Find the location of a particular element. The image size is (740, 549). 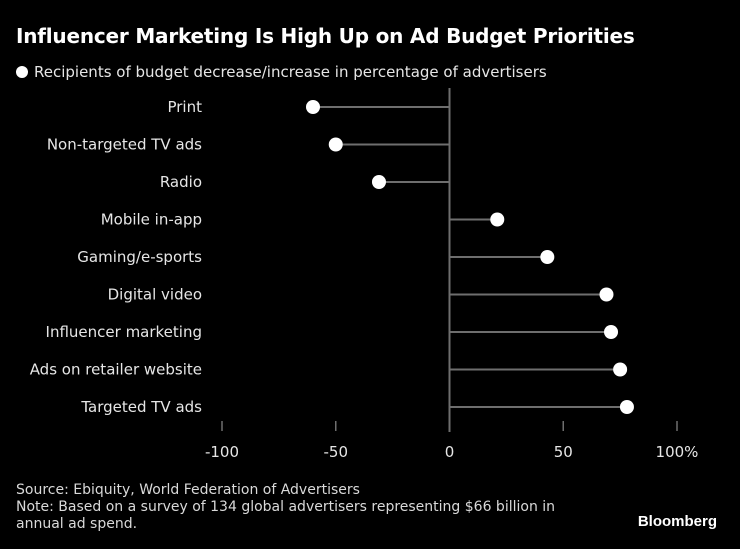

x-tick-label: 50 is located at coordinates (563, 452).